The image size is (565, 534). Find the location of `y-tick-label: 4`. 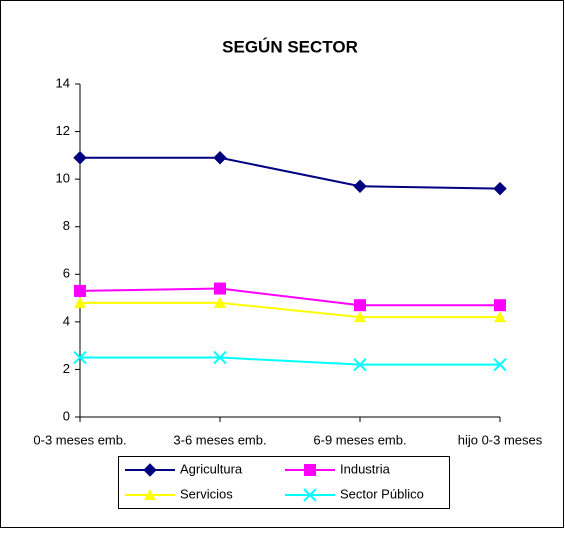

y-tick-label: 4 is located at coordinates (66, 320).